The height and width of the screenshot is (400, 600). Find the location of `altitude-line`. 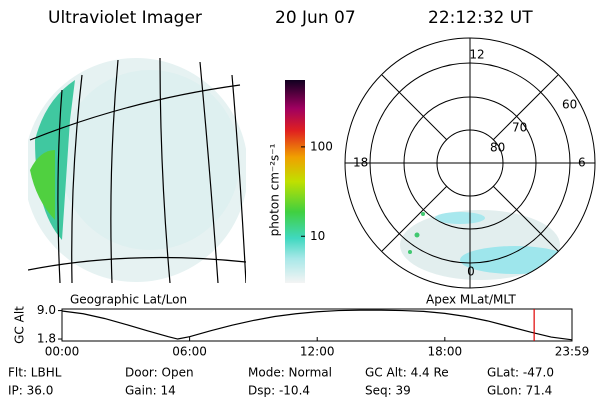

altitude-line is located at coordinates (317, 325).